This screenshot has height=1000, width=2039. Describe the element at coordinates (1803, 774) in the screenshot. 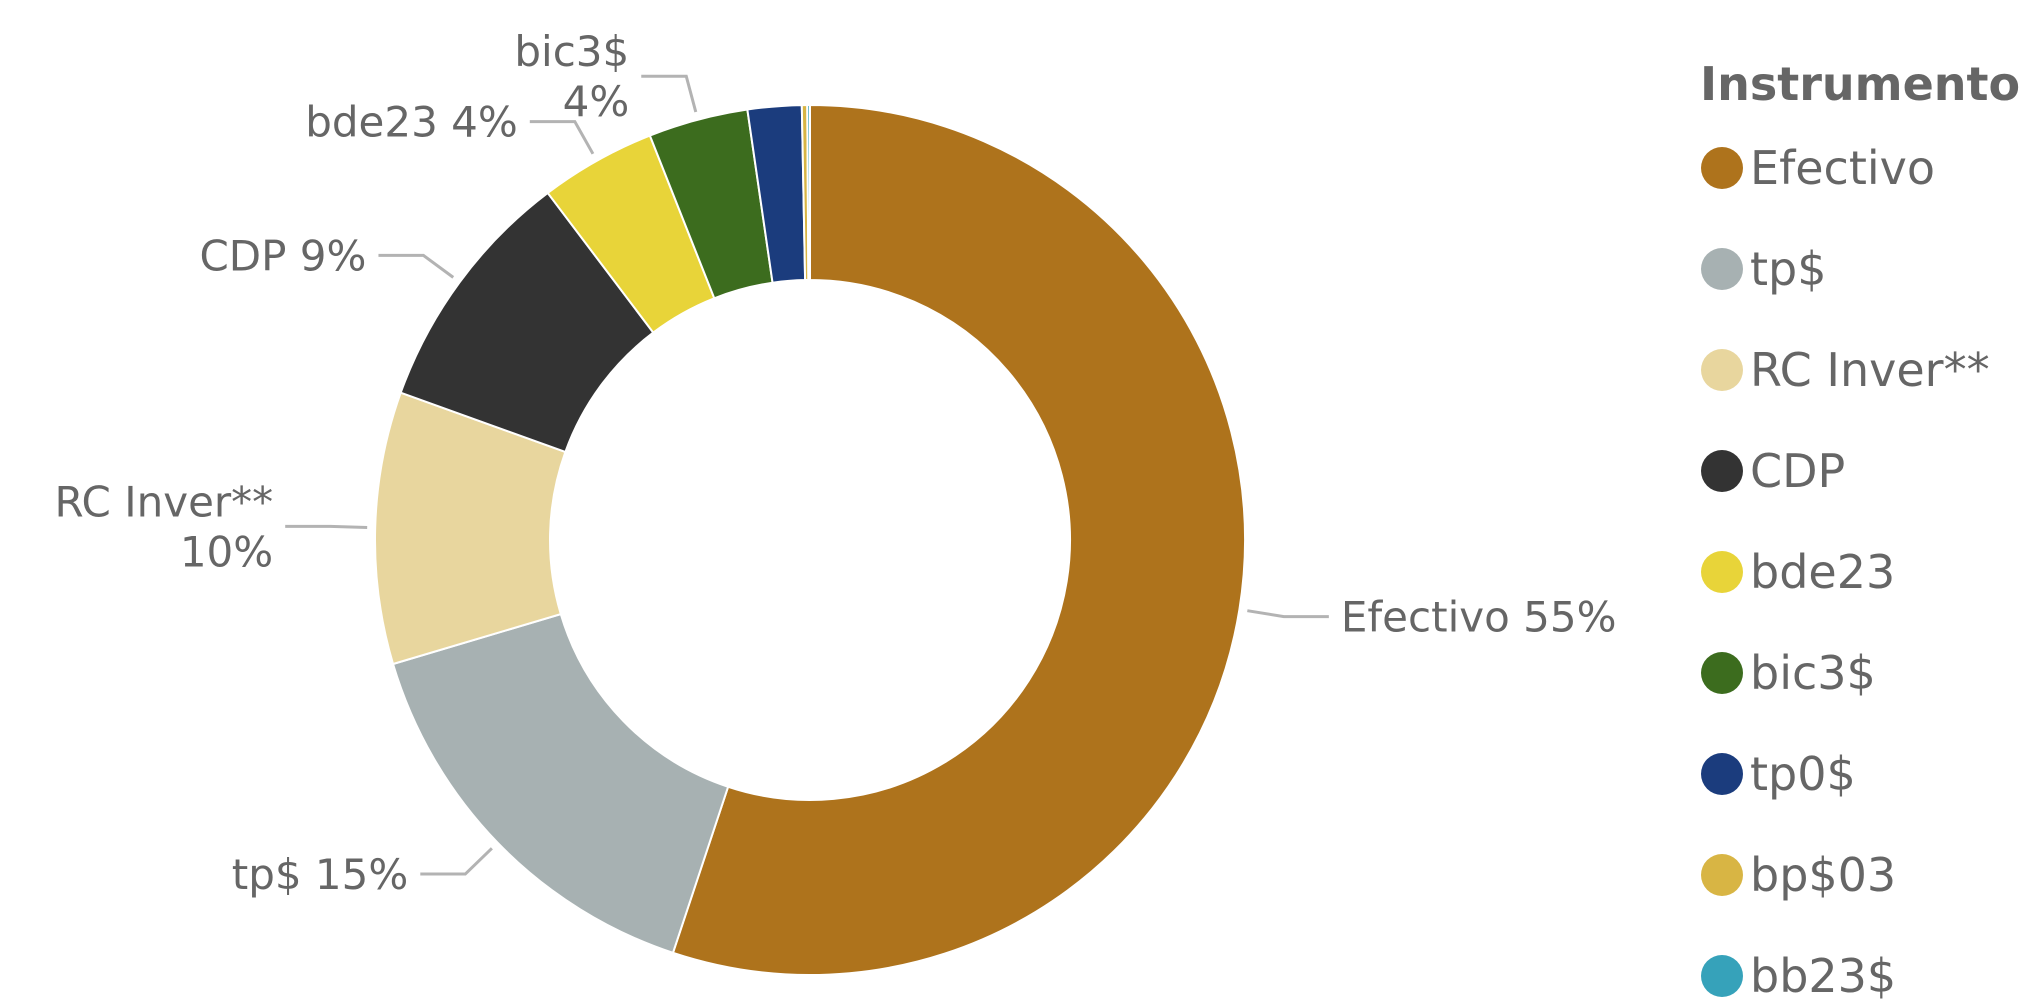

I see `legend-label-tp0: tp0$` at that location.